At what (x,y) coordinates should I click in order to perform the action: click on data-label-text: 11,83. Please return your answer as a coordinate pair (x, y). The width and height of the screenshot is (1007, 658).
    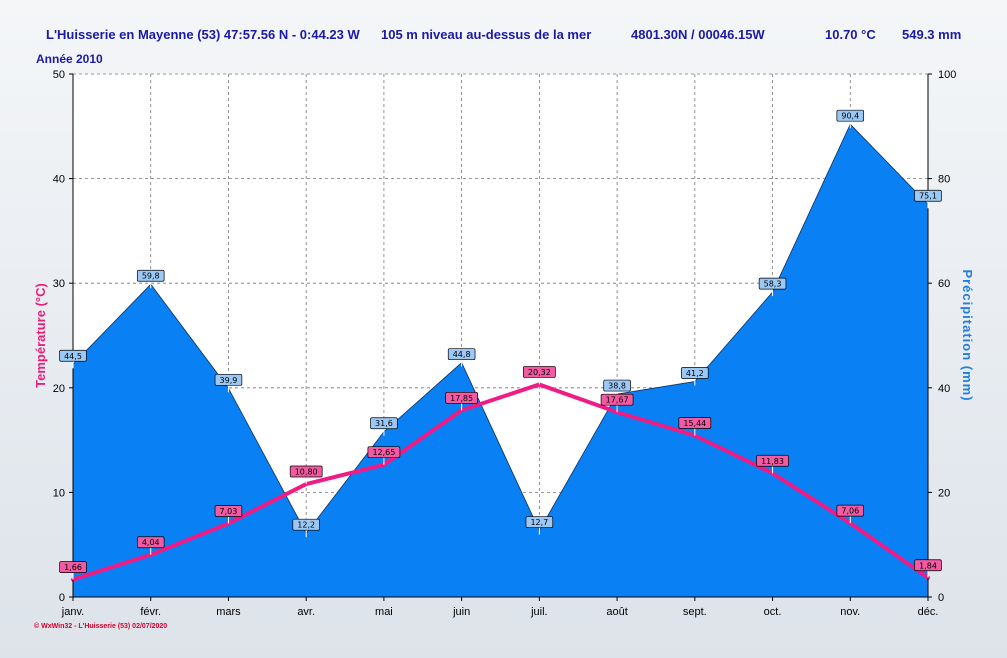
    Looking at the image, I should click on (772, 461).